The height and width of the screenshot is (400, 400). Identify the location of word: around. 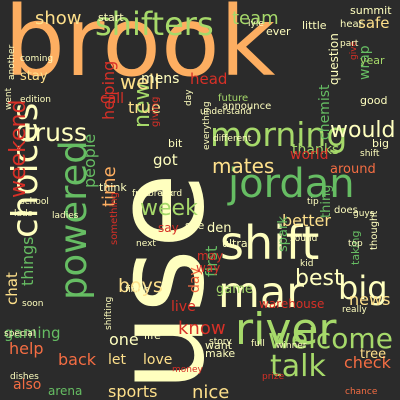
(353, 169).